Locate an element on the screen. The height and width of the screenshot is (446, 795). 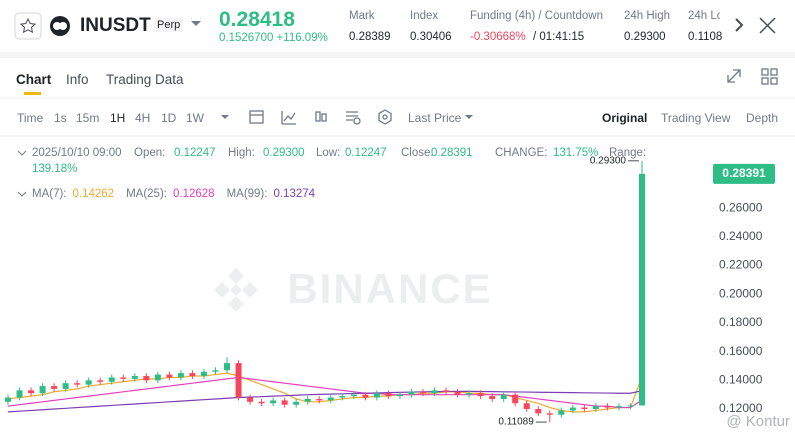
next-arrow is located at coordinates (739, 25).